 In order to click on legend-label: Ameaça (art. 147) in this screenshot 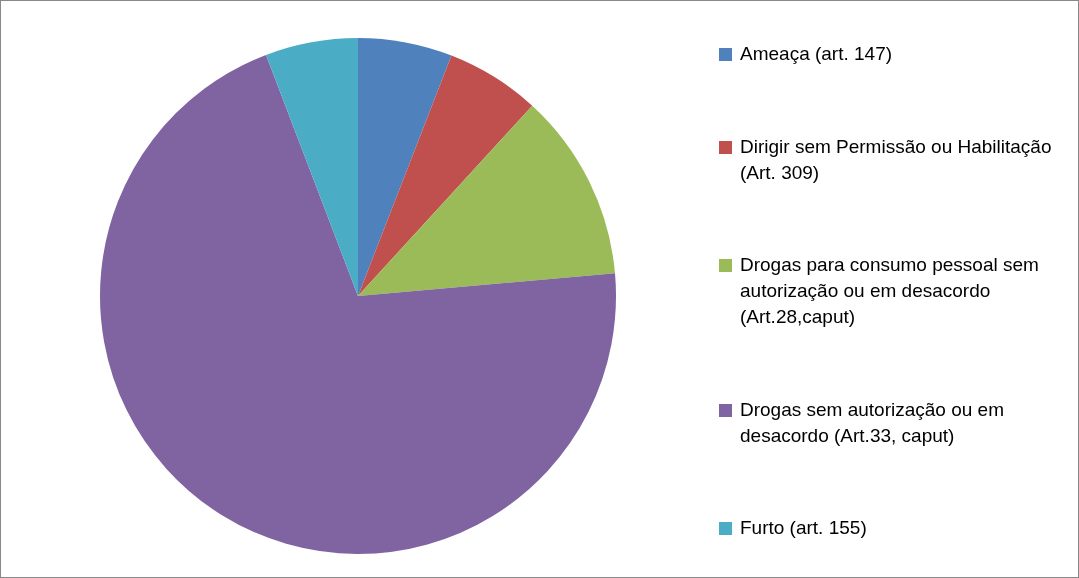, I will do `click(816, 54)`.